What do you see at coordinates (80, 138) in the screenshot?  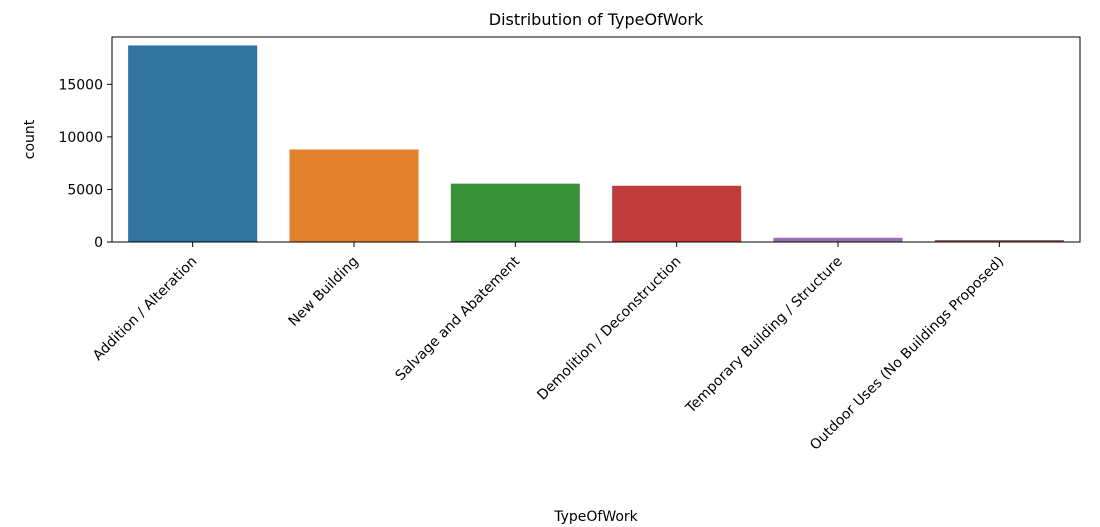 I see `y-tick-label: 10000` at bounding box center [80, 138].